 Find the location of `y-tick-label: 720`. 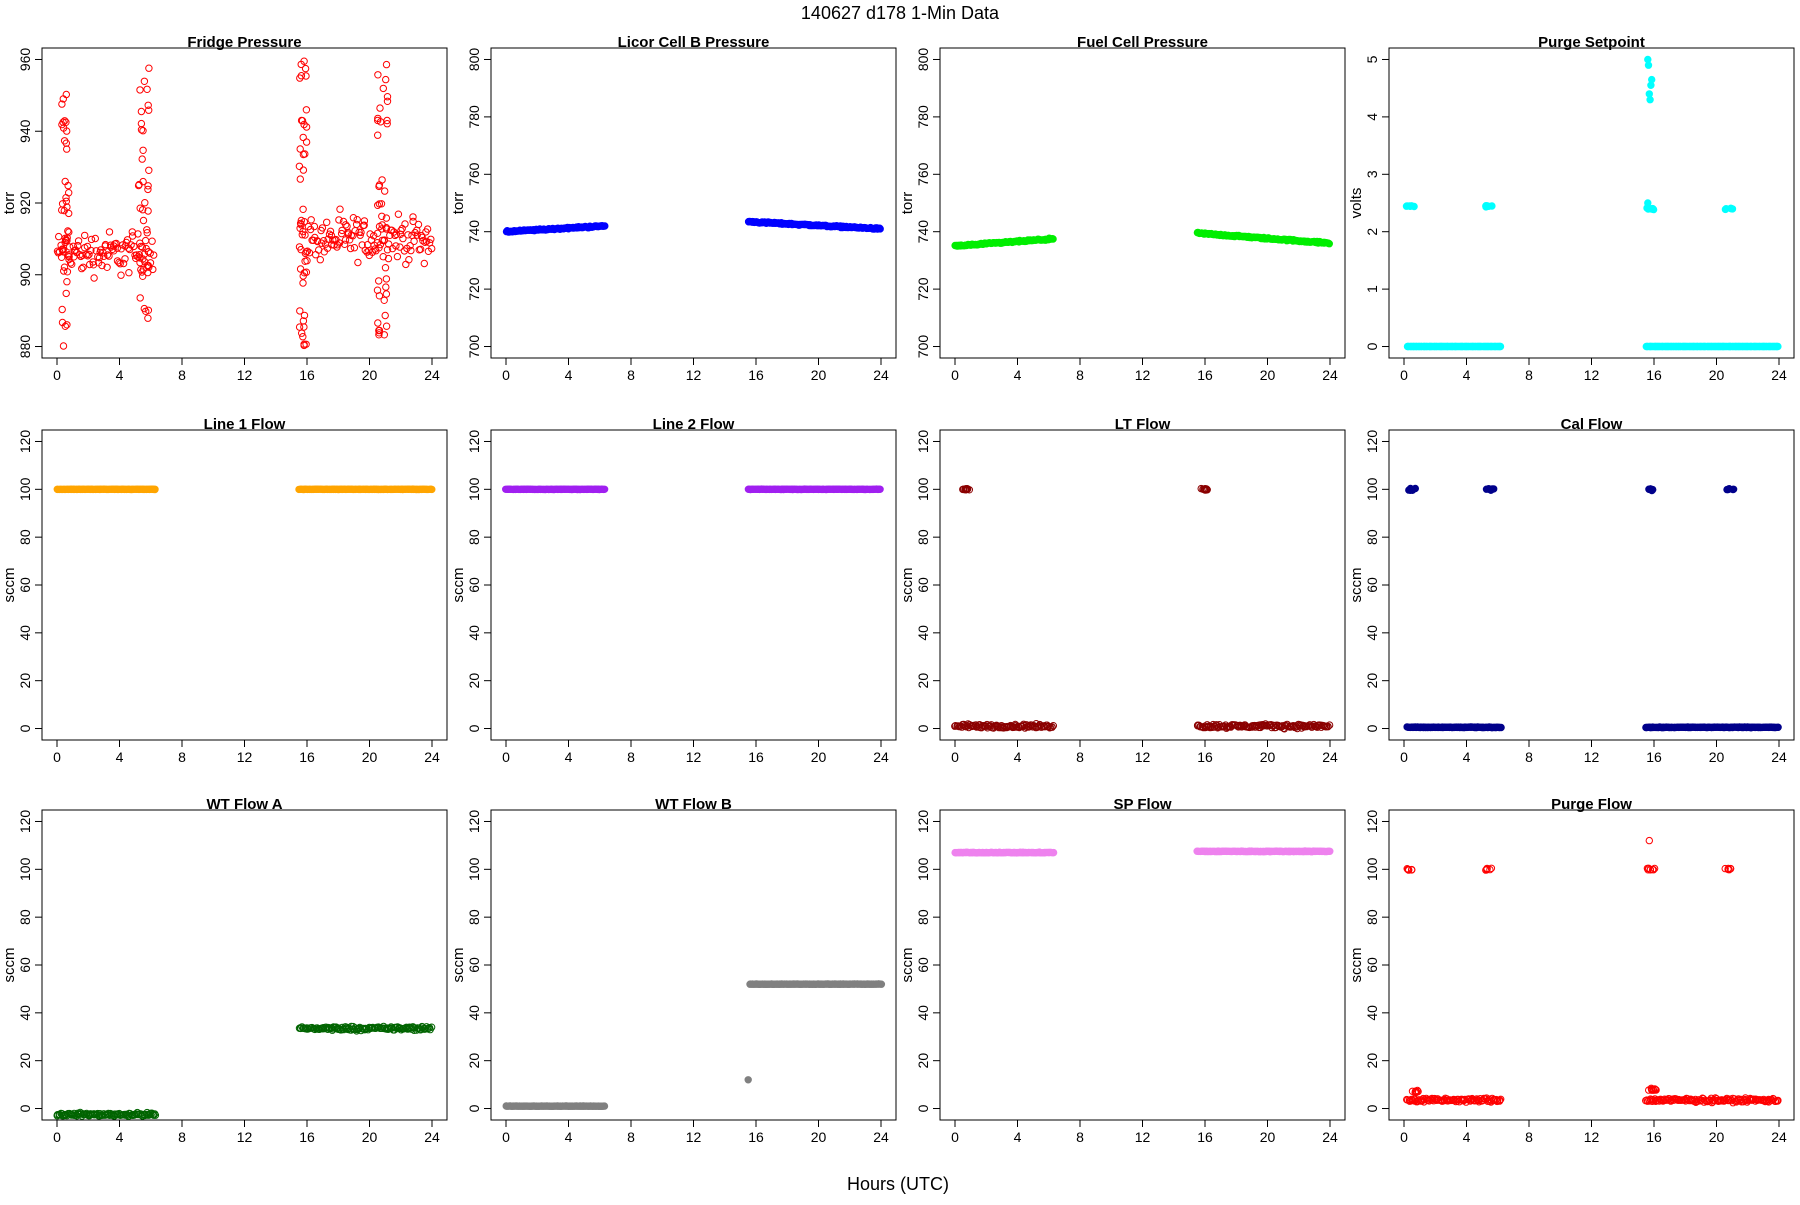

y-tick-label: 720 is located at coordinates (474, 289).